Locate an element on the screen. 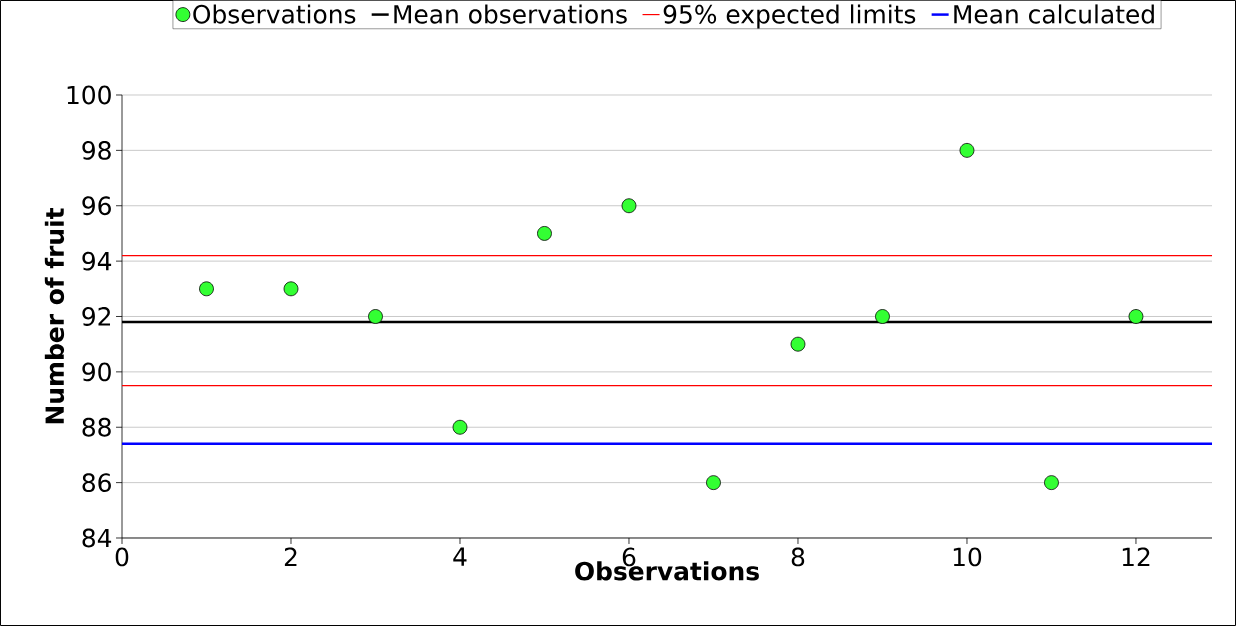 The width and height of the screenshot is (1236, 626). x-tick-label: 10 is located at coordinates (967, 557).